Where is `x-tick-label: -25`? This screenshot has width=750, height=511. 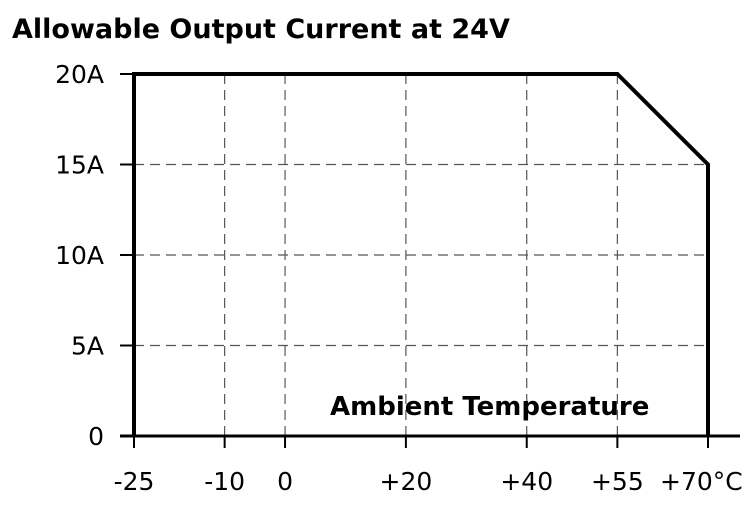
x-tick-label: -25 is located at coordinates (134, 481).